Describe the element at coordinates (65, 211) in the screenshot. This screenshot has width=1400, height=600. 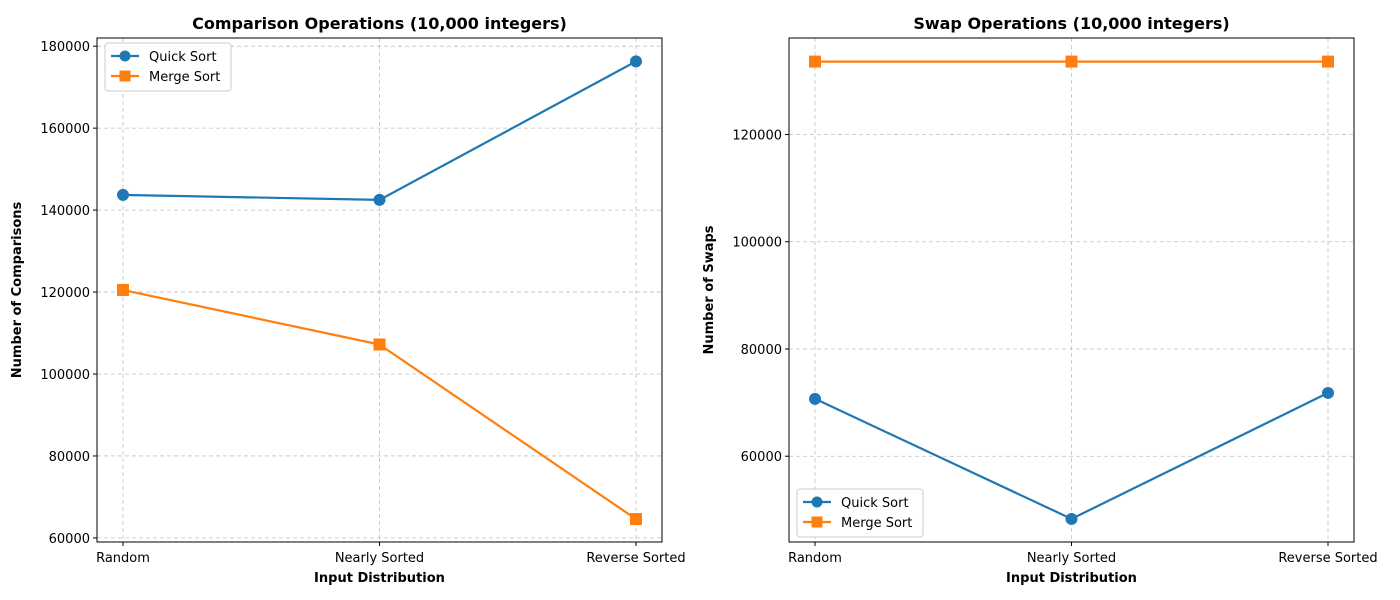
I see `y-tick-label: 140000` at that location.